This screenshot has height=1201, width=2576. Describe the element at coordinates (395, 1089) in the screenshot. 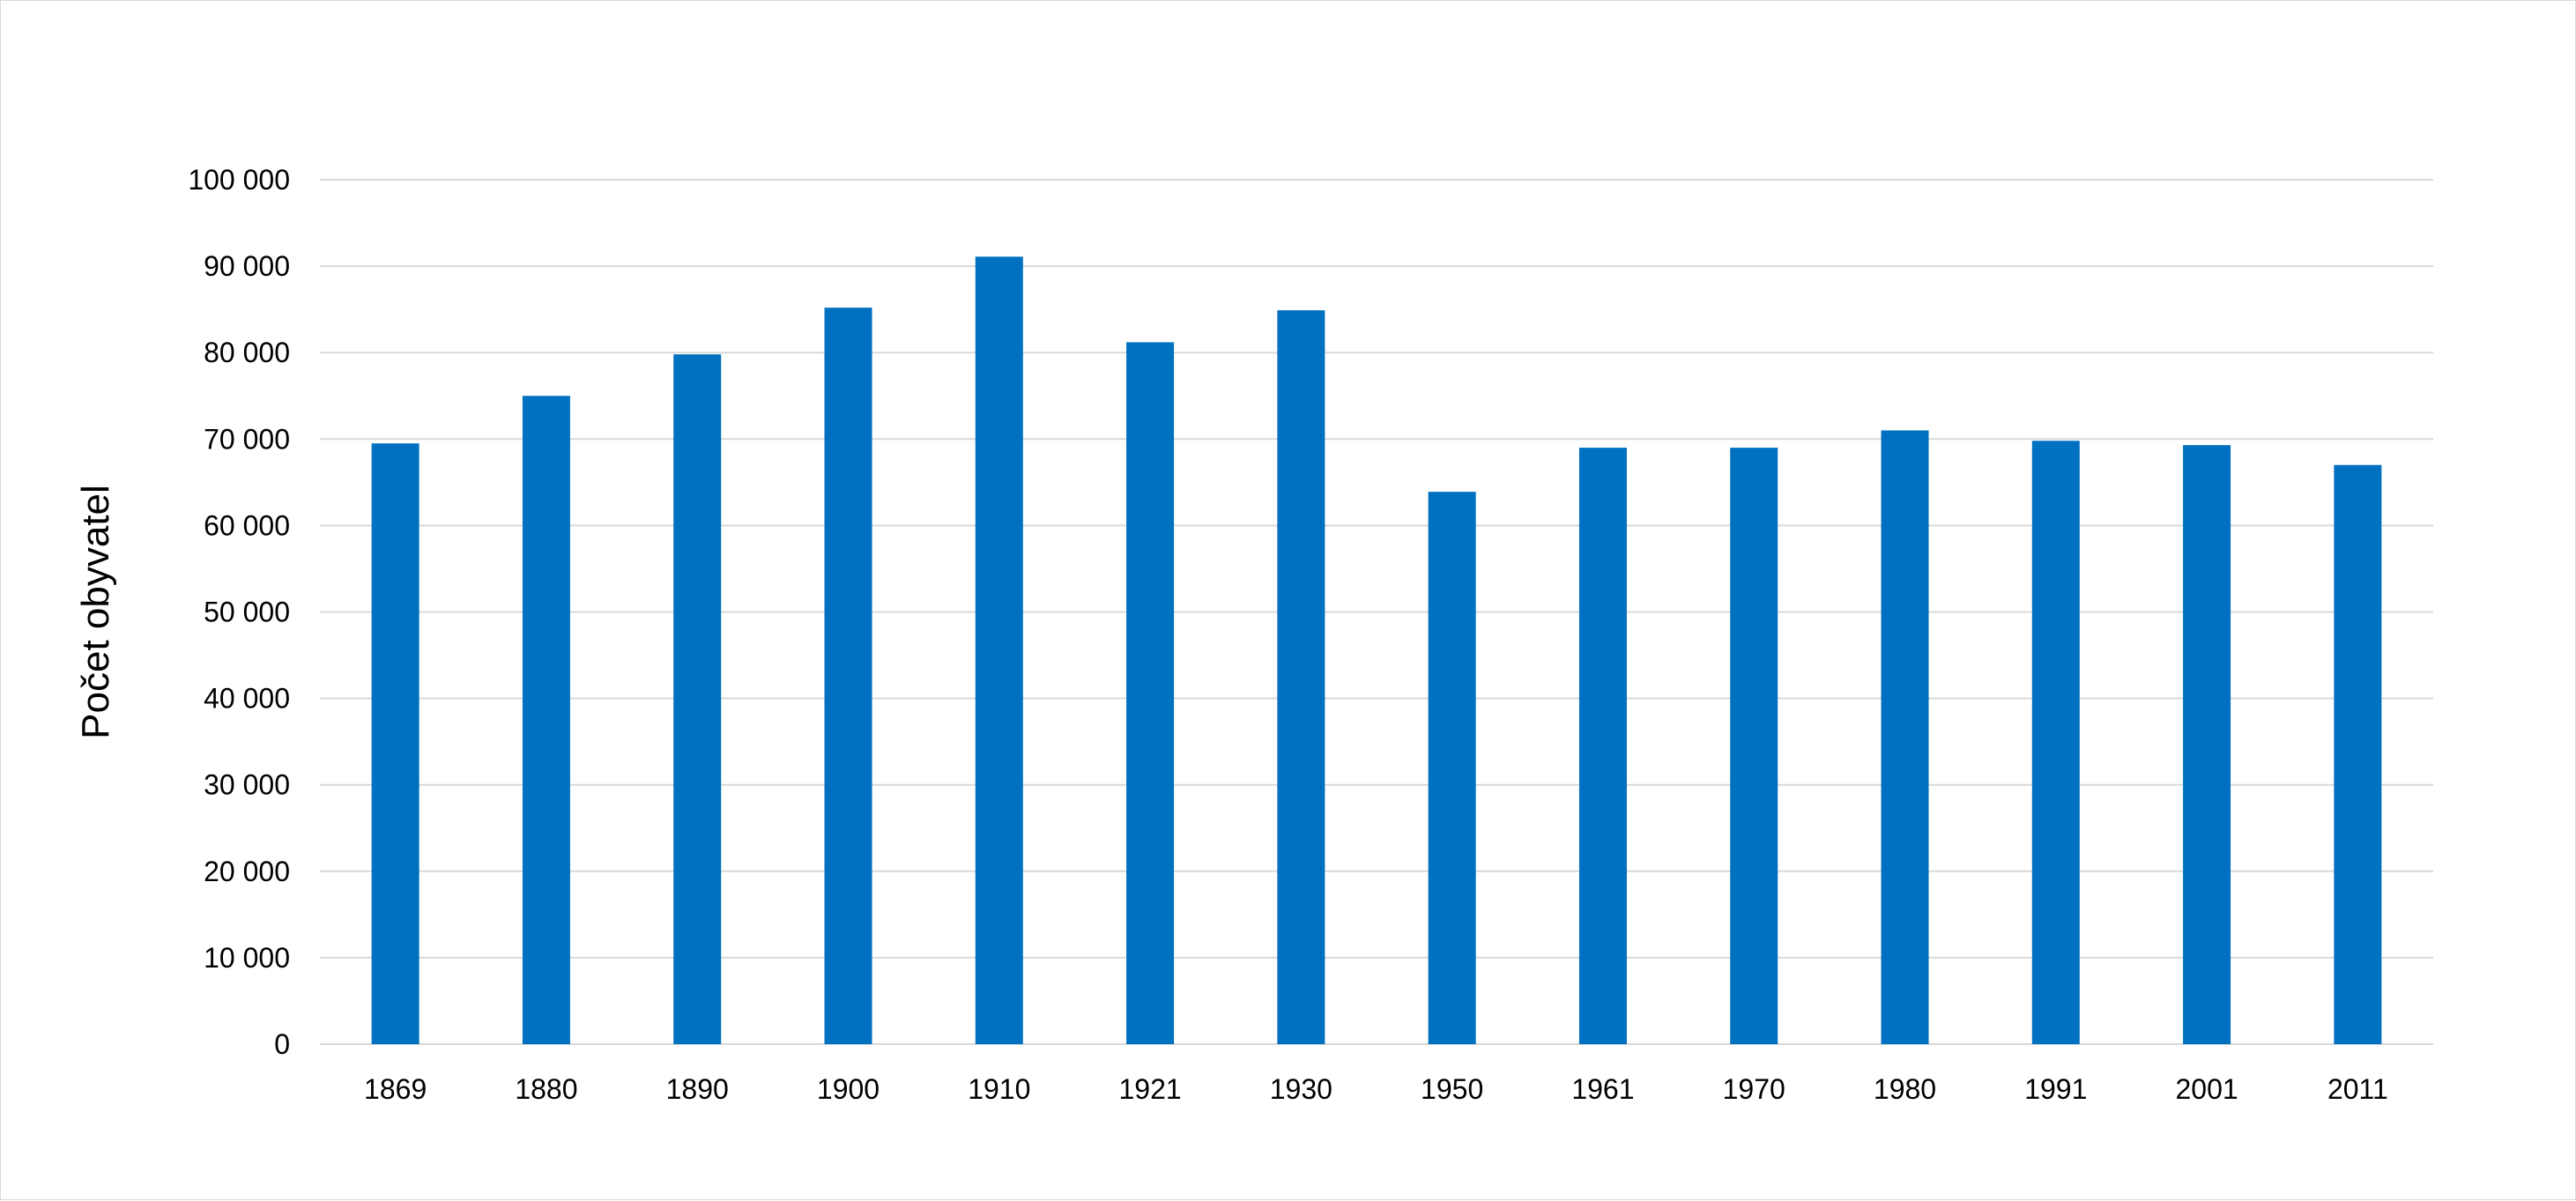

I see `x-tick-label: 1869` at that location.